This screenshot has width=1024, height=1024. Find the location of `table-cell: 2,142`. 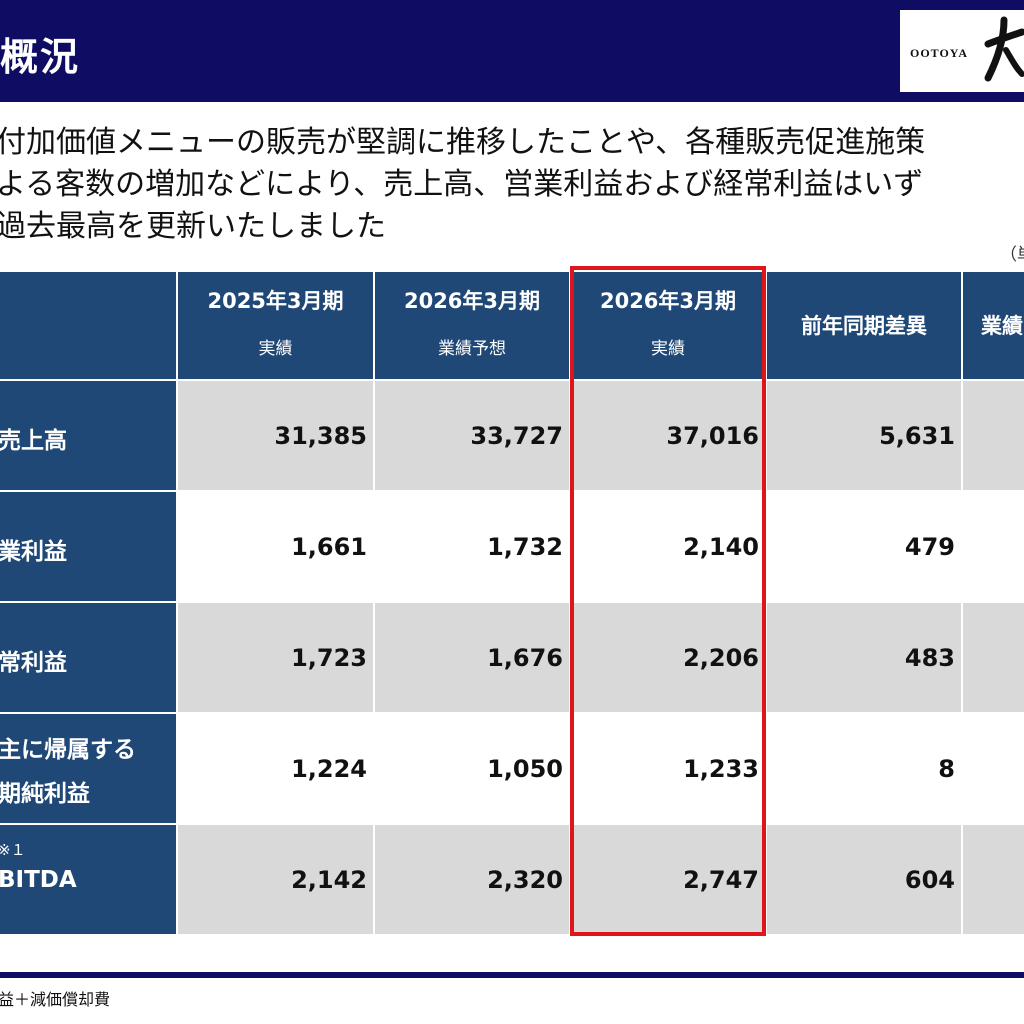

table-cell: 2,142 is located at coordinates (275, 879).